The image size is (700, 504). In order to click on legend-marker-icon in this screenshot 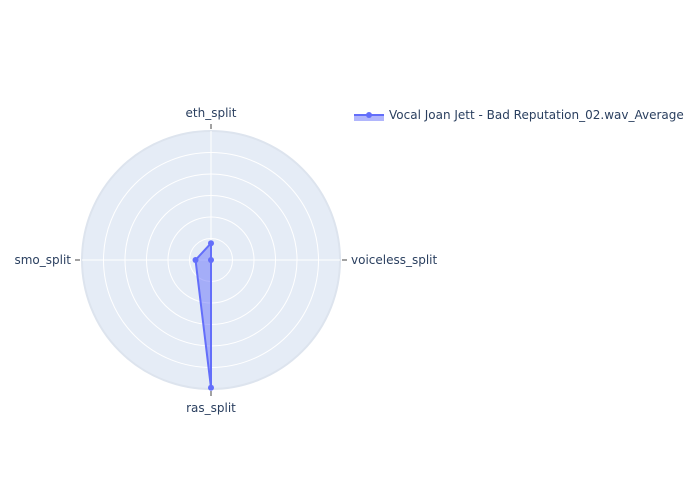, I will do `click(369, 115)`.